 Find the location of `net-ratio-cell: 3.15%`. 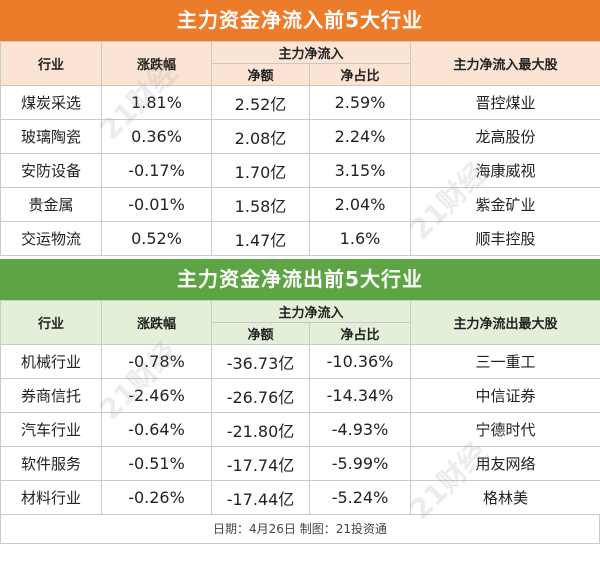

net-ratio-cell: 3.15% is located at coordinates (360, 170).